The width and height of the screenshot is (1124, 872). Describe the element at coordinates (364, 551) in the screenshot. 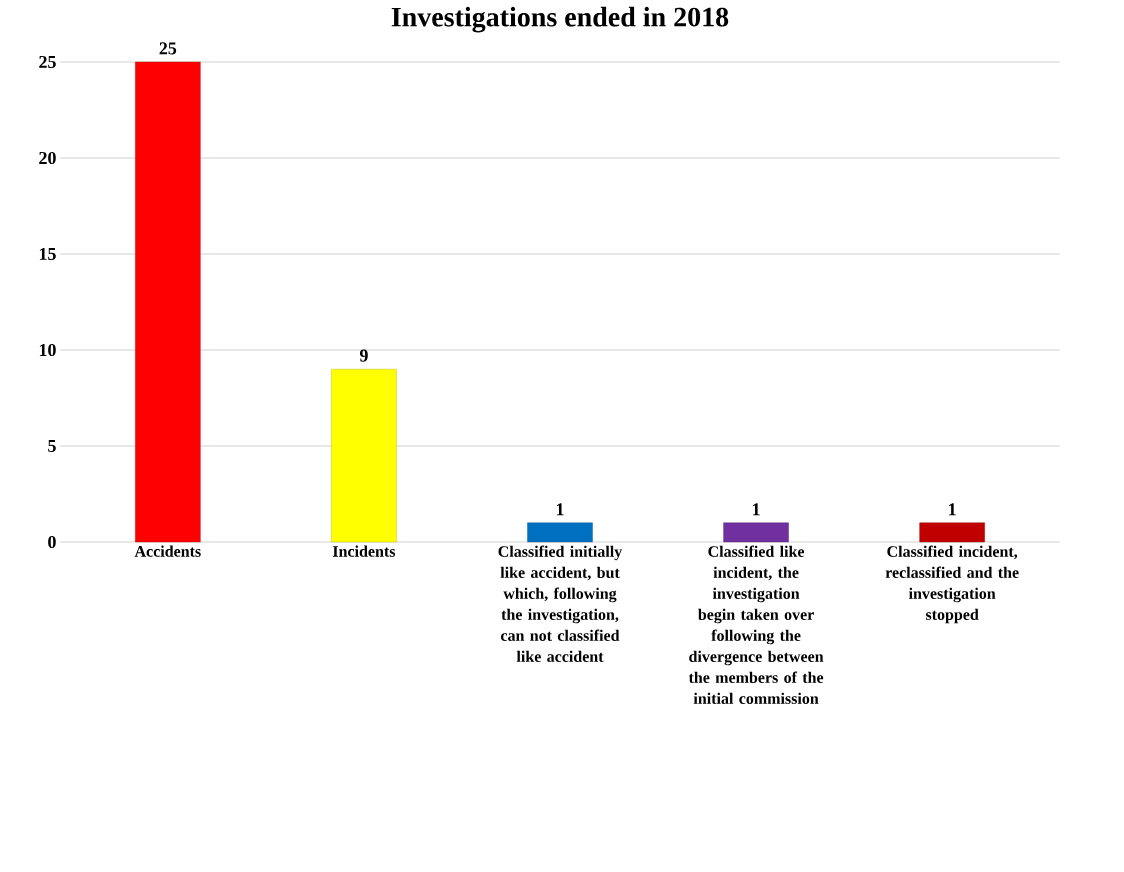

I see `x-tick-label: Incidents` at that location.